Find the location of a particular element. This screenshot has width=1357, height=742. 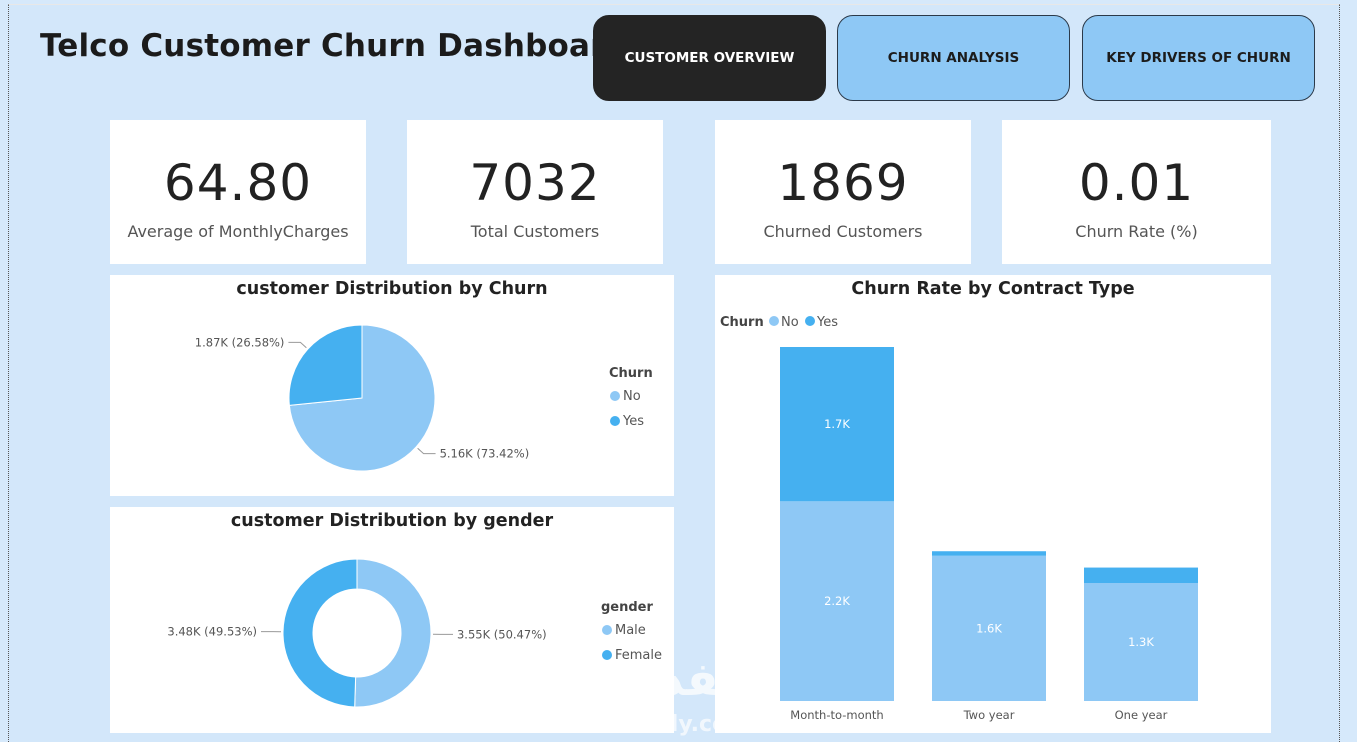

watermark-url: nafezly.com is located at coordinates (676, 724).